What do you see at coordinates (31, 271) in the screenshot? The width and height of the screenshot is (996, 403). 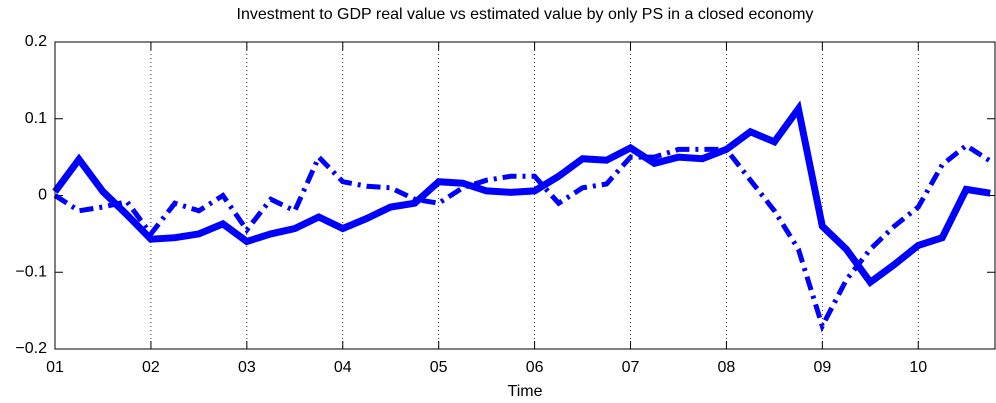 I see `y-tick-label: −0.1` at bounding box center [31, 271].